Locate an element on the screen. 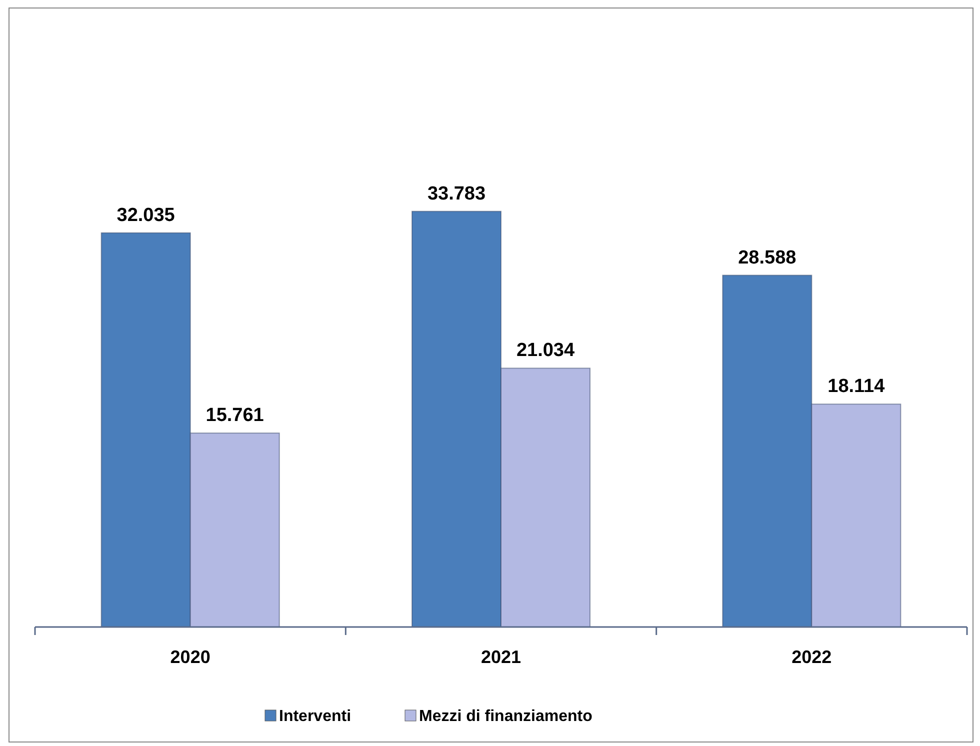  data-label: 28.588 is located at coordinates (767, 257).